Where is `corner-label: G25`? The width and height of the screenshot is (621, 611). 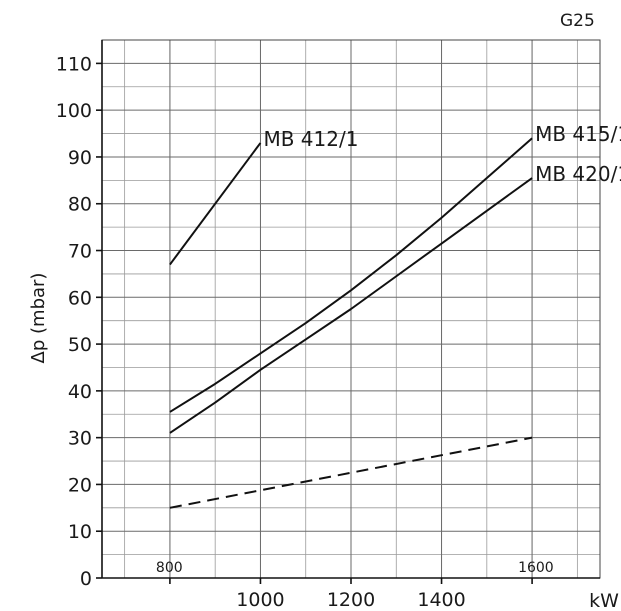
corner-label: G25 is located at coordinates (577, 21).